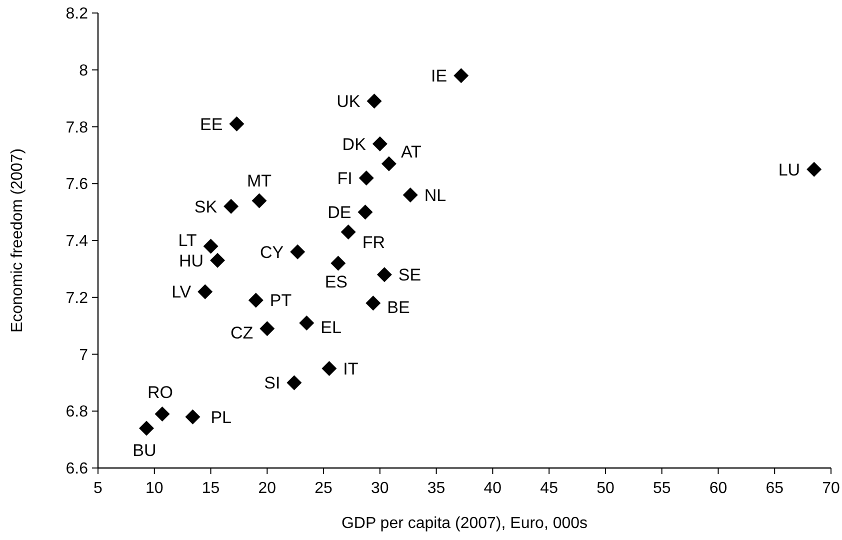 This screenshot has height=540, width=842. Describe the element at coordinates (436, 488) in the screenshot. I see `x-tick-label: 35` at that location.